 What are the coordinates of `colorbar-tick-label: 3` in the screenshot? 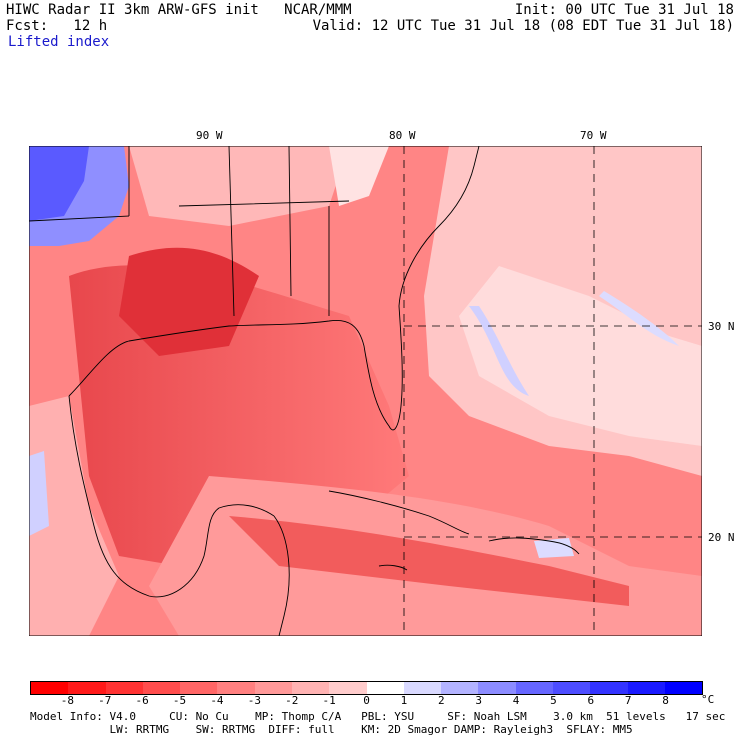 It's located at (478, 700).